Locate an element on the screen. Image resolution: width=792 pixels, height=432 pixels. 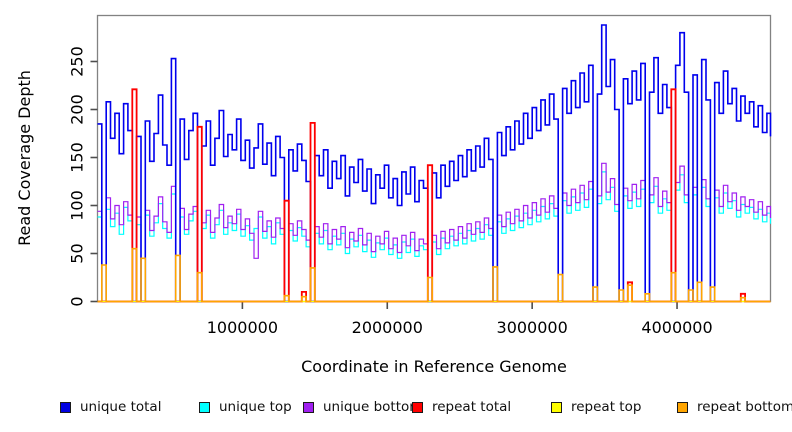
legend-item-repeat-total: repeat total is located at coordinates (461, 407).